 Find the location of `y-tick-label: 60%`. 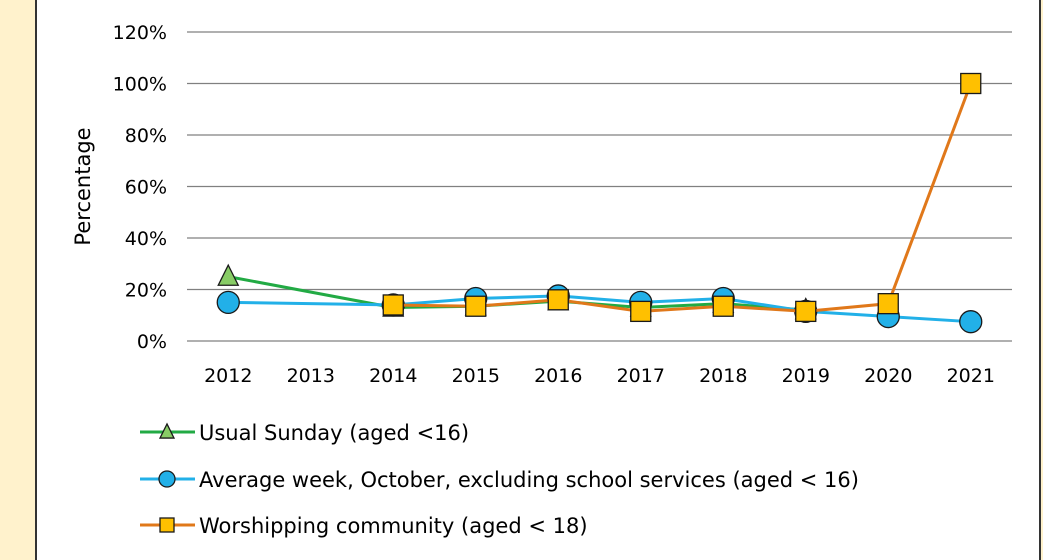

y-tick-label: 60% is located at coordinates (146, 188).